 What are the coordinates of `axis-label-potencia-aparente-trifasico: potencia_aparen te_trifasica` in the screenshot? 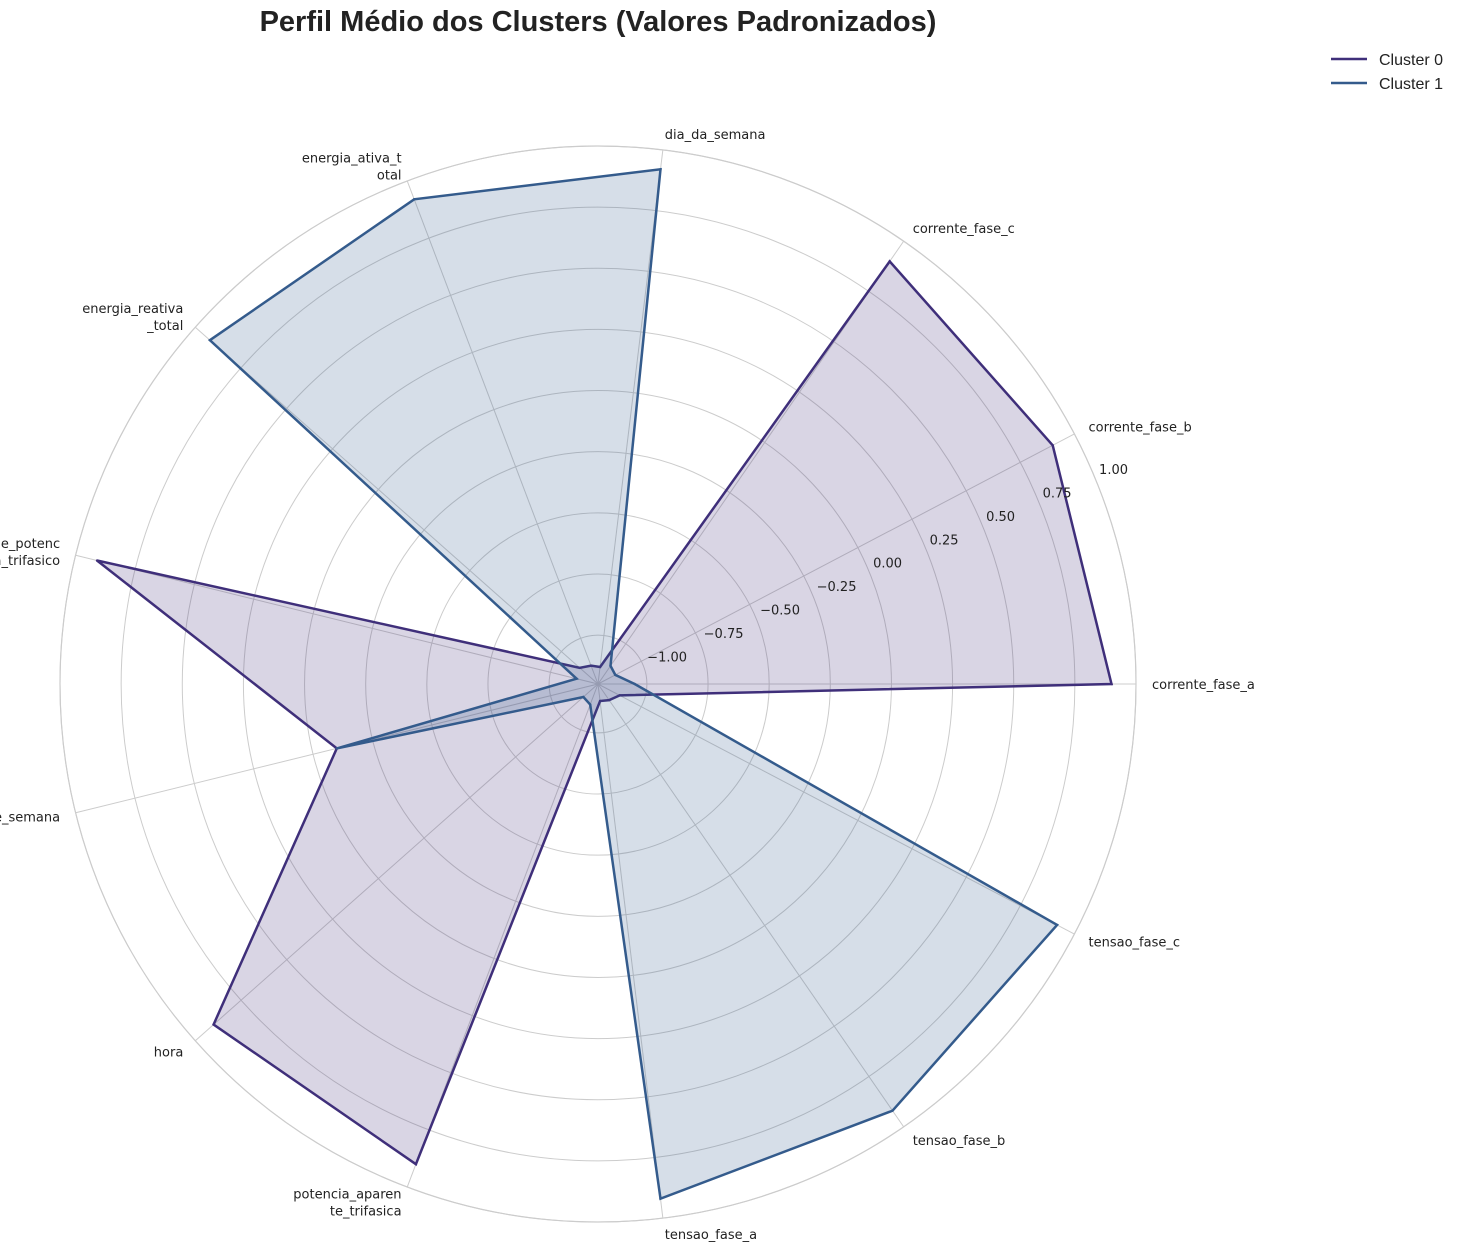 It's located at (347, 1203).